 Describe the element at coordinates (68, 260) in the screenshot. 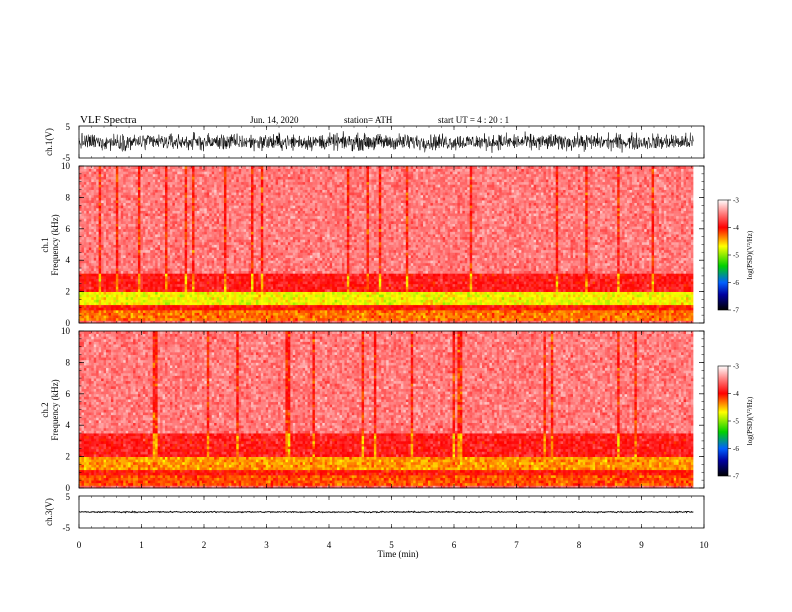

I see `ch1-spectrogram-ytick-2: 4` at that location.